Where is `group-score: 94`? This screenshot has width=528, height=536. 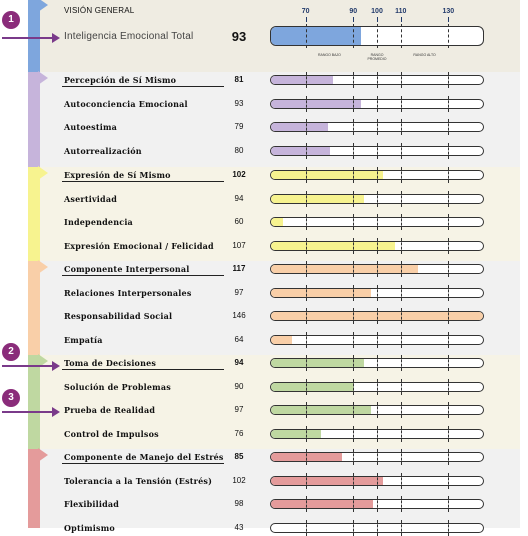 group-score: 94 is located at coordinates (239, 362).